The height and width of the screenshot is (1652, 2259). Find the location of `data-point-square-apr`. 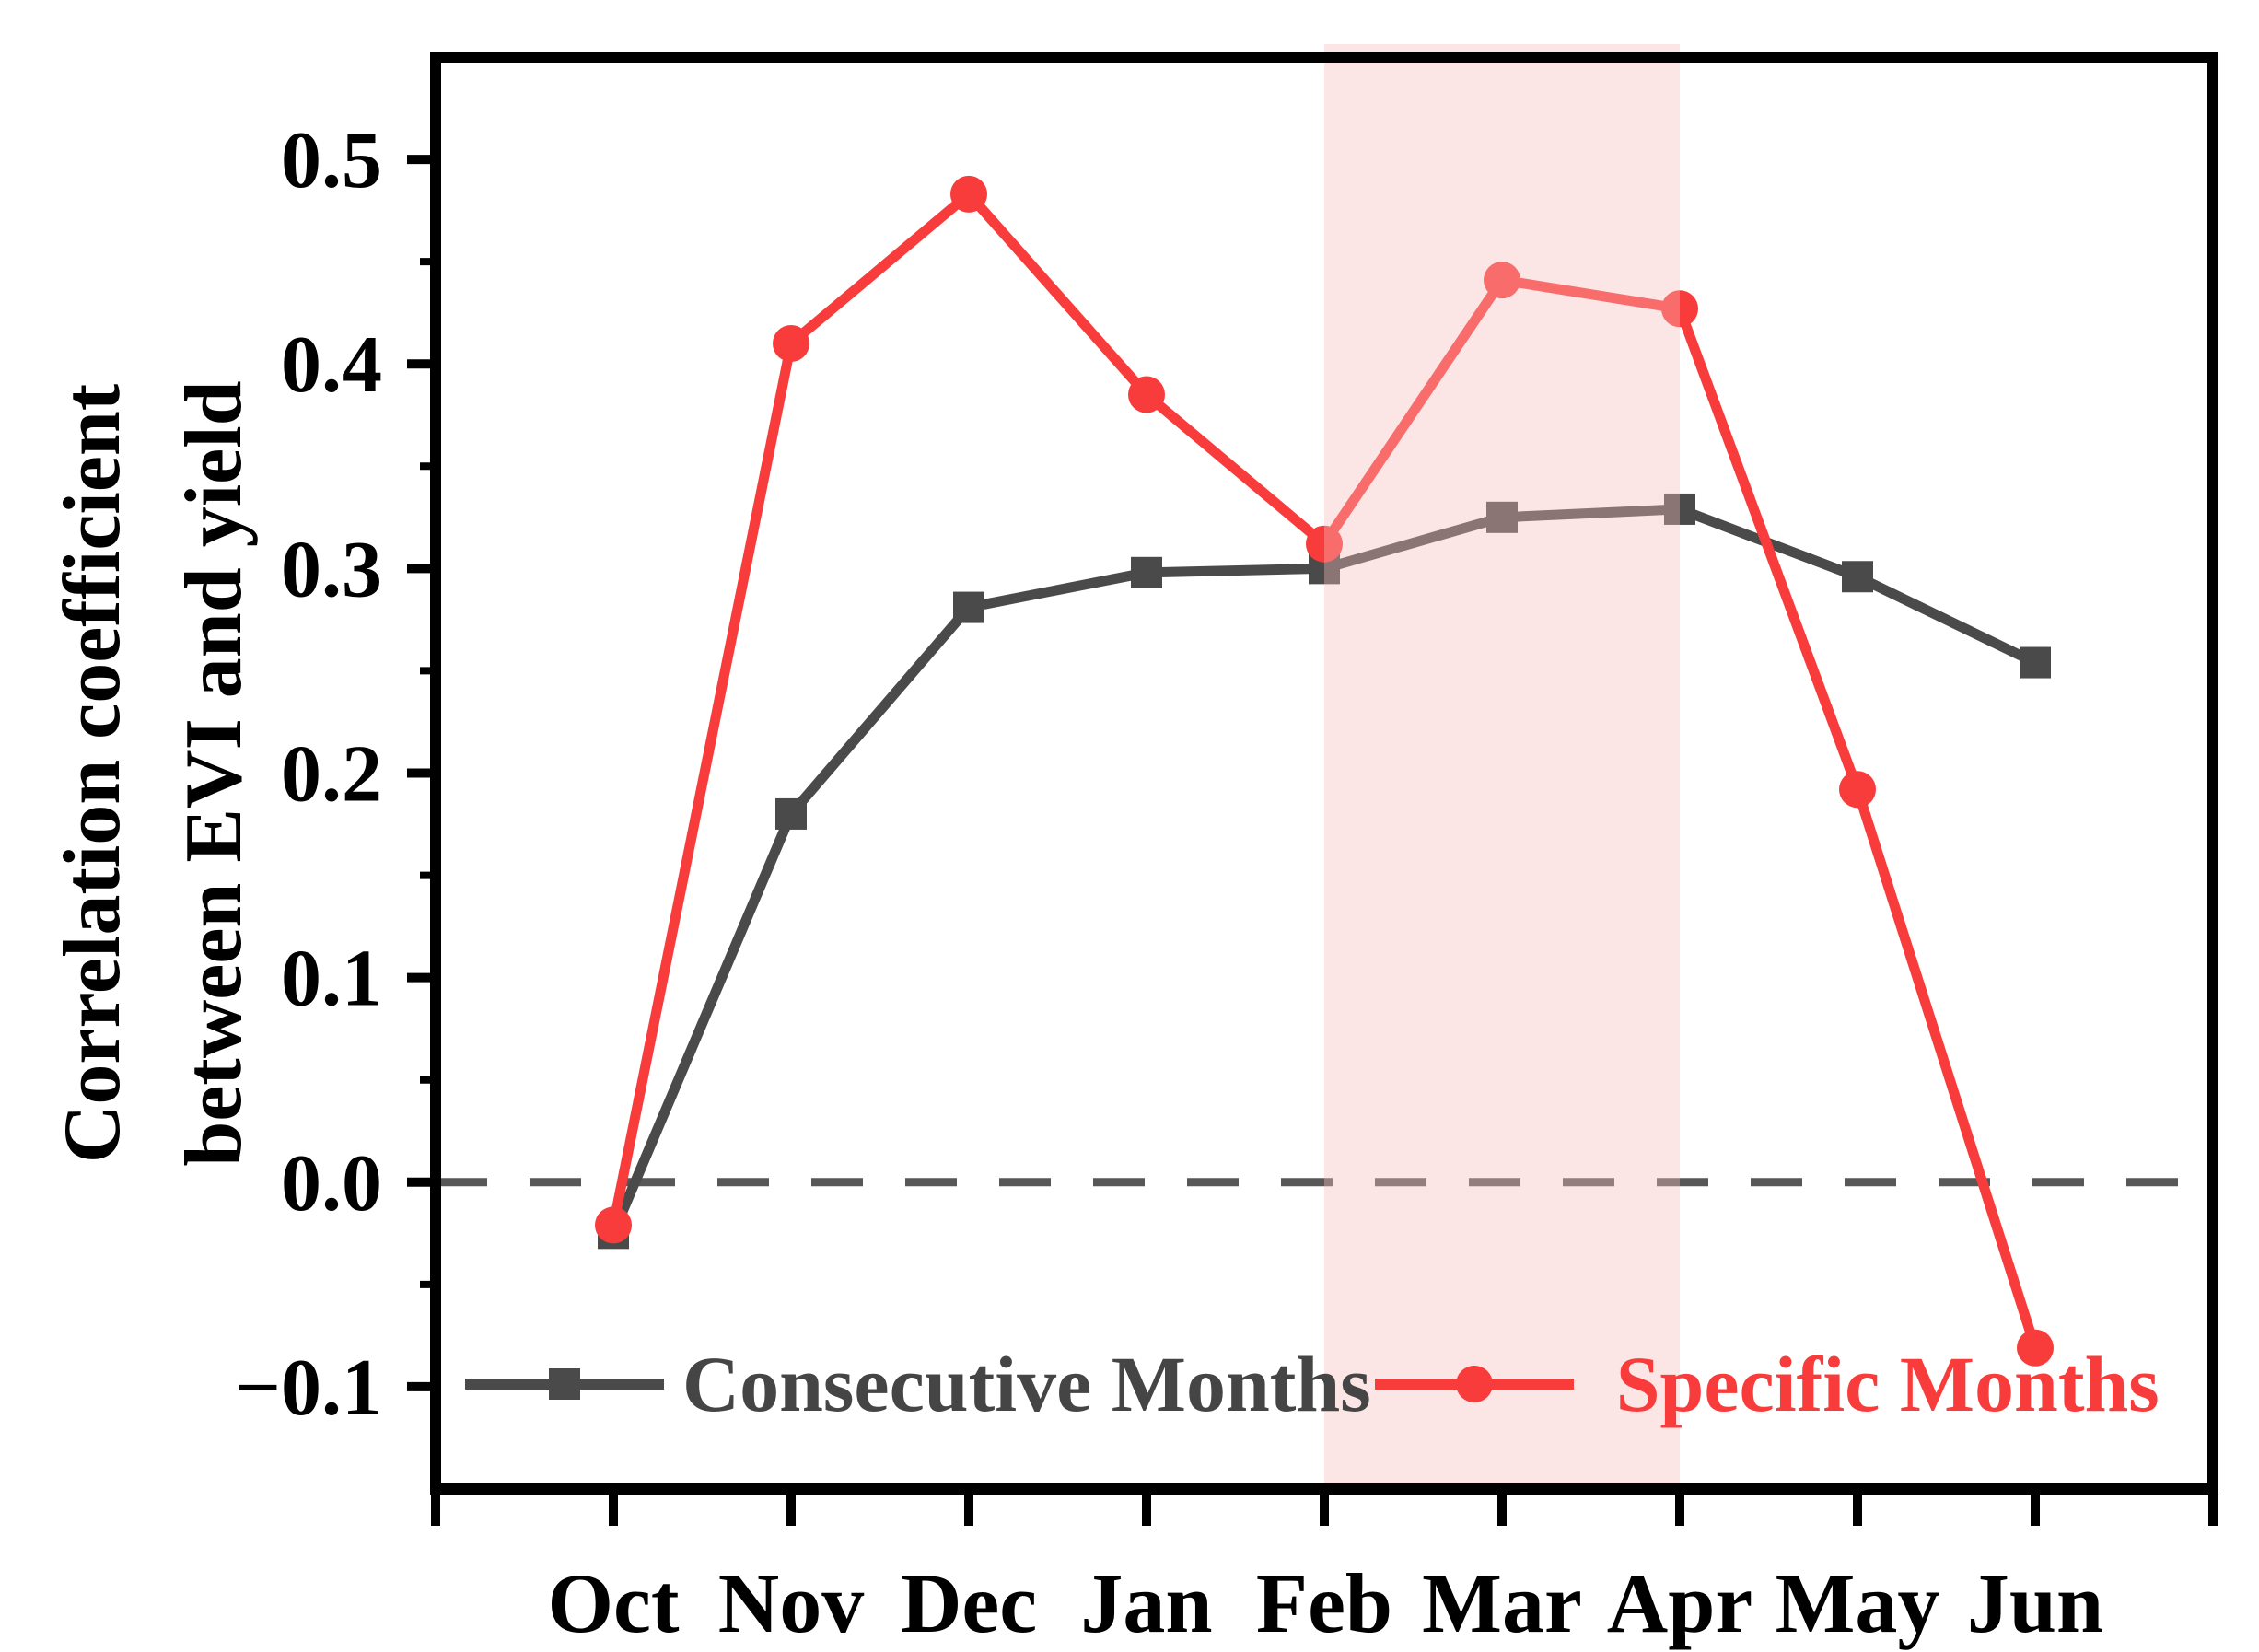

data-point-square-apr is located at coordinates (1680, 509).